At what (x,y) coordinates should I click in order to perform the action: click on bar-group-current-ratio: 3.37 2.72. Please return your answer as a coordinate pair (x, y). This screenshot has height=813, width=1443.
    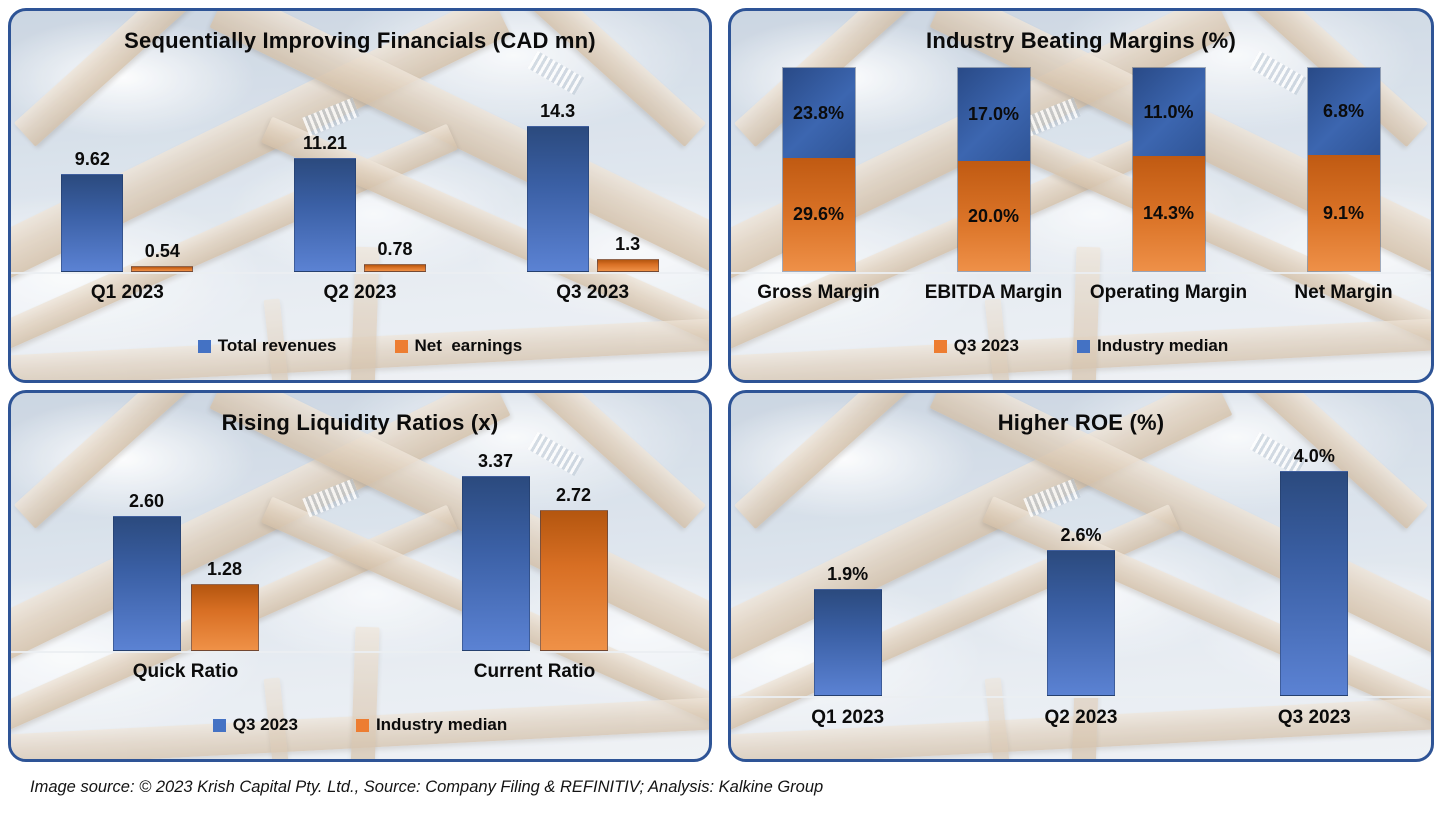
    Looking at the image, I should click on (534, 541).